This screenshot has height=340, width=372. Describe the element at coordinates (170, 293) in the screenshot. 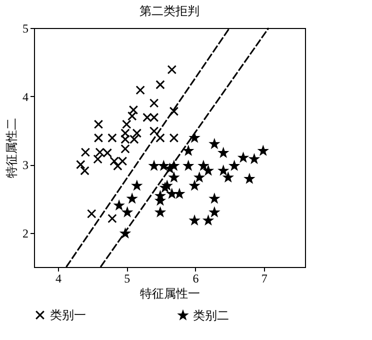

I see `x-axis-title: 特征属性一` at that location.